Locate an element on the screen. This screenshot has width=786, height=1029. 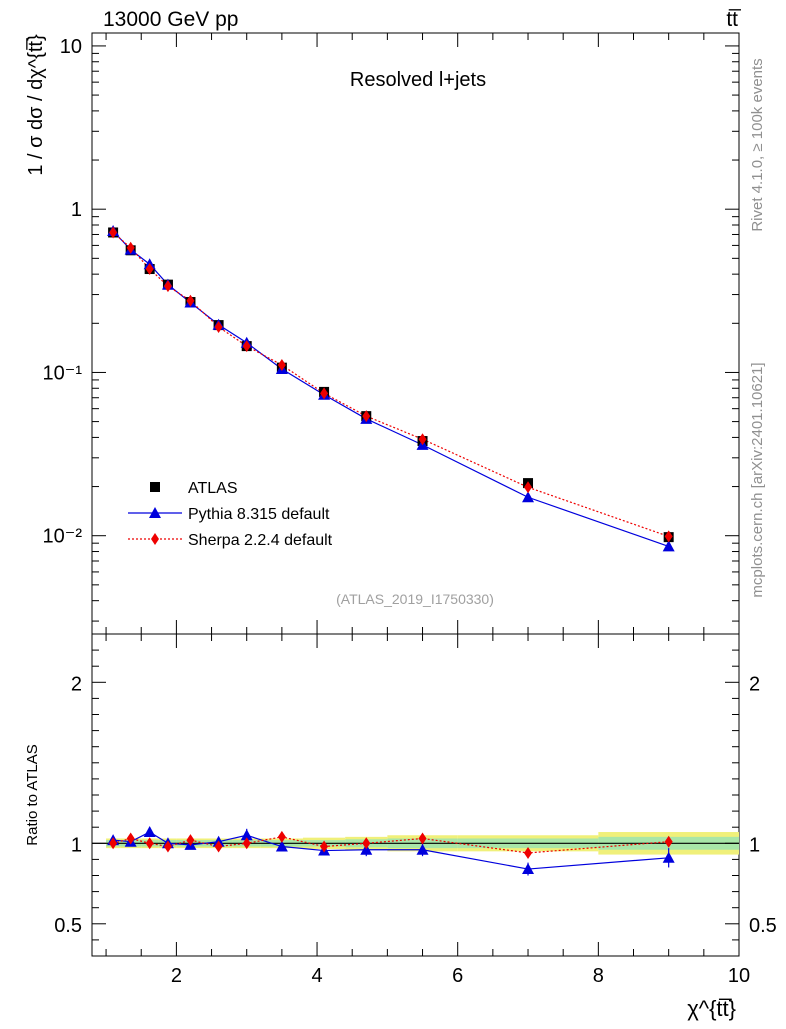
legend-label: Sherpa 2.2.4 default is located at coordinates (260, 540).